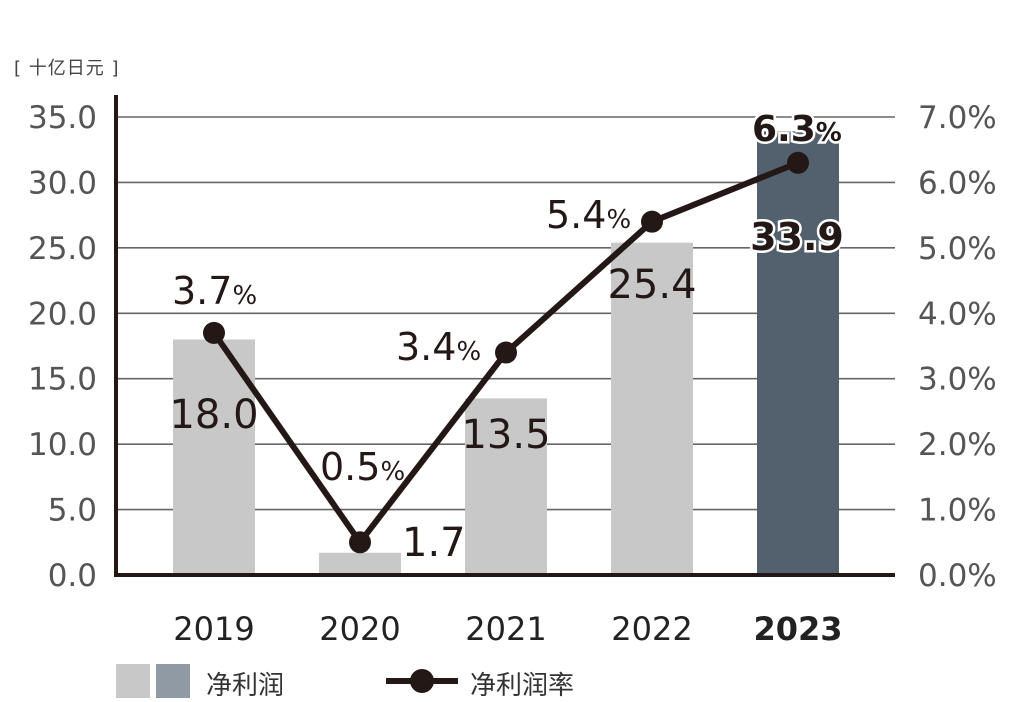  I want to click on y-right-tick-label: 0.0%, so click(957, 576).